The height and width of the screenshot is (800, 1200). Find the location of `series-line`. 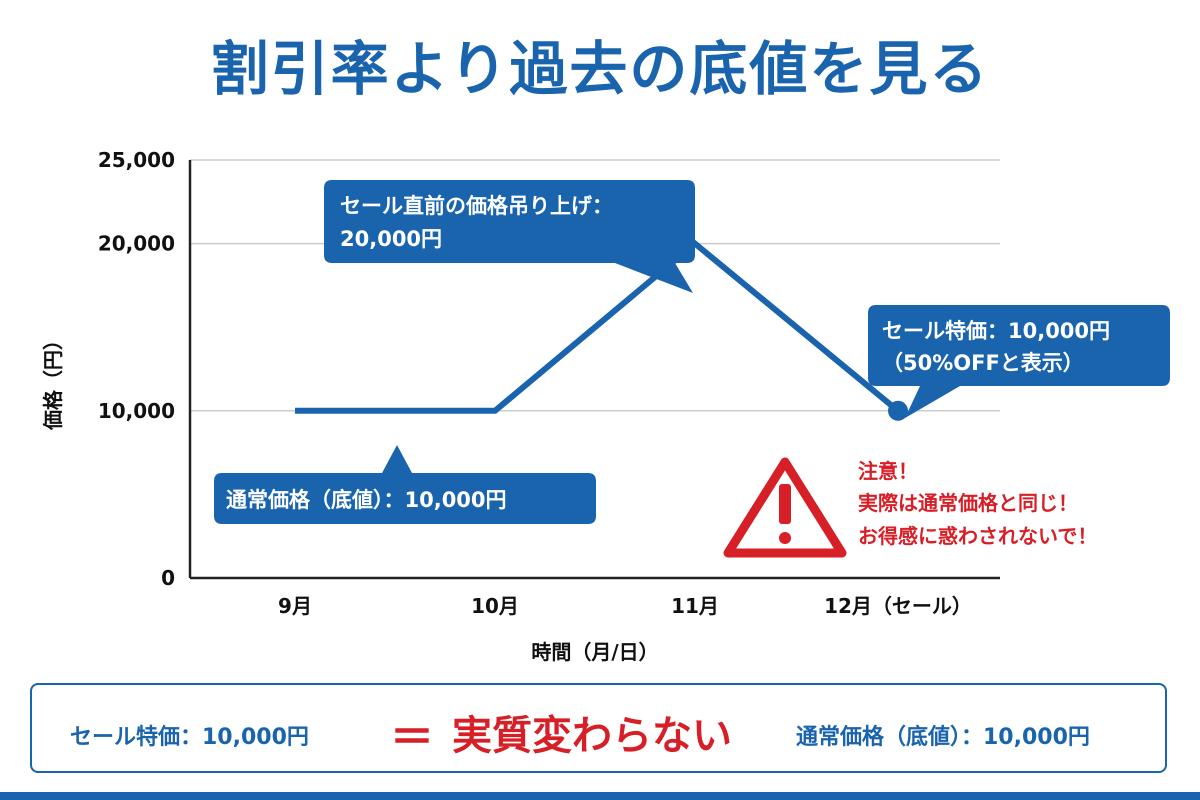

series-line is located at coordinates (597, 326).